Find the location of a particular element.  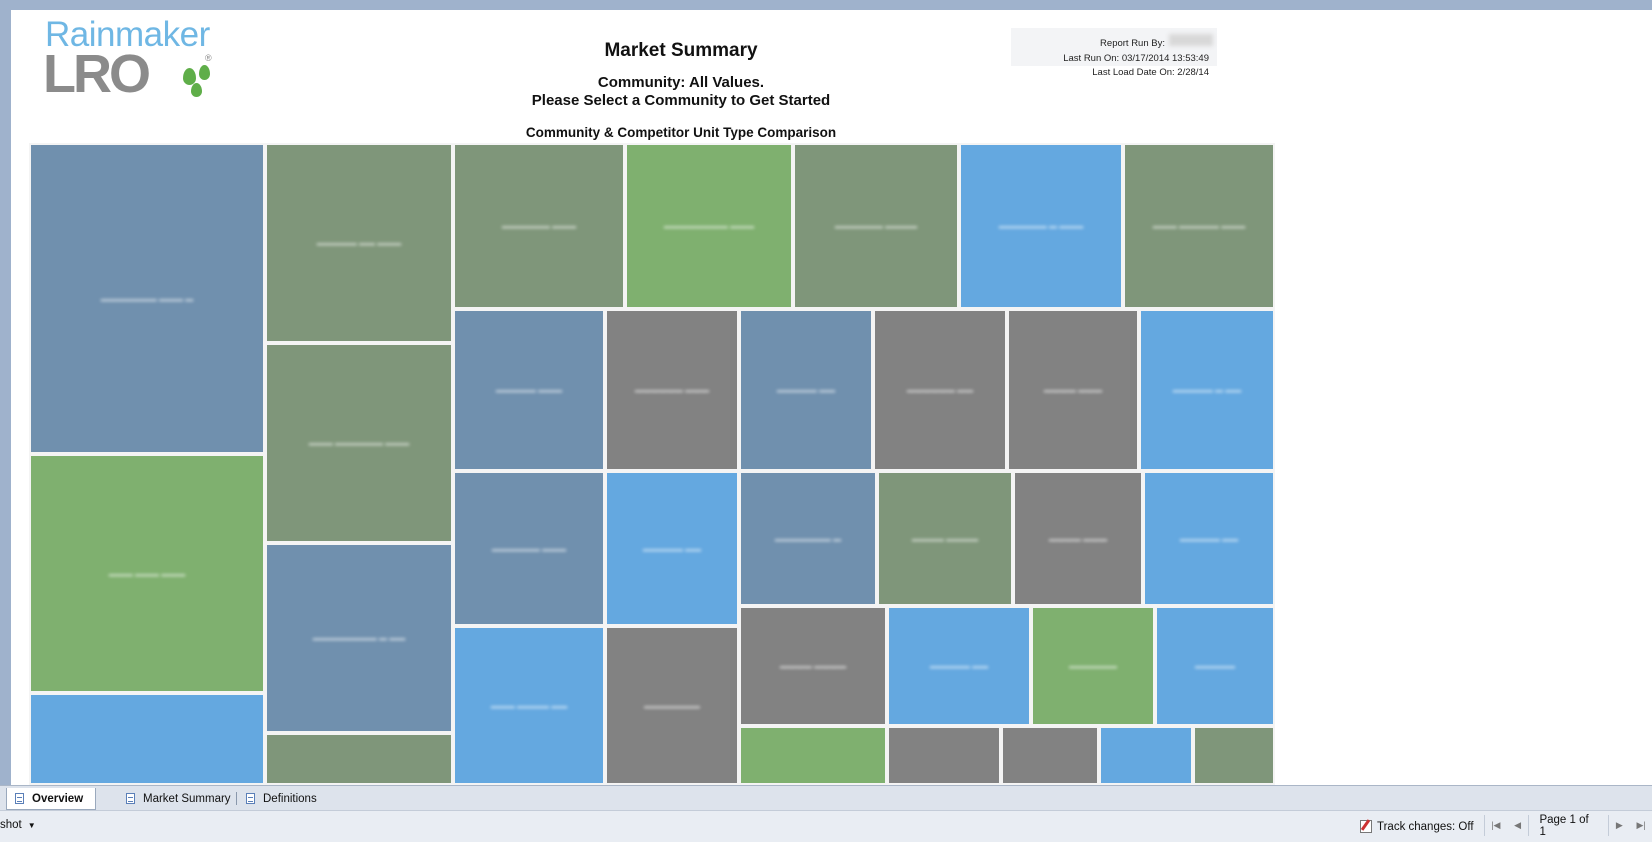

treemap-tile: ▬▬▬▬▬▬ ▬ ▬▬▬ is located at coordinates (1041, 226).